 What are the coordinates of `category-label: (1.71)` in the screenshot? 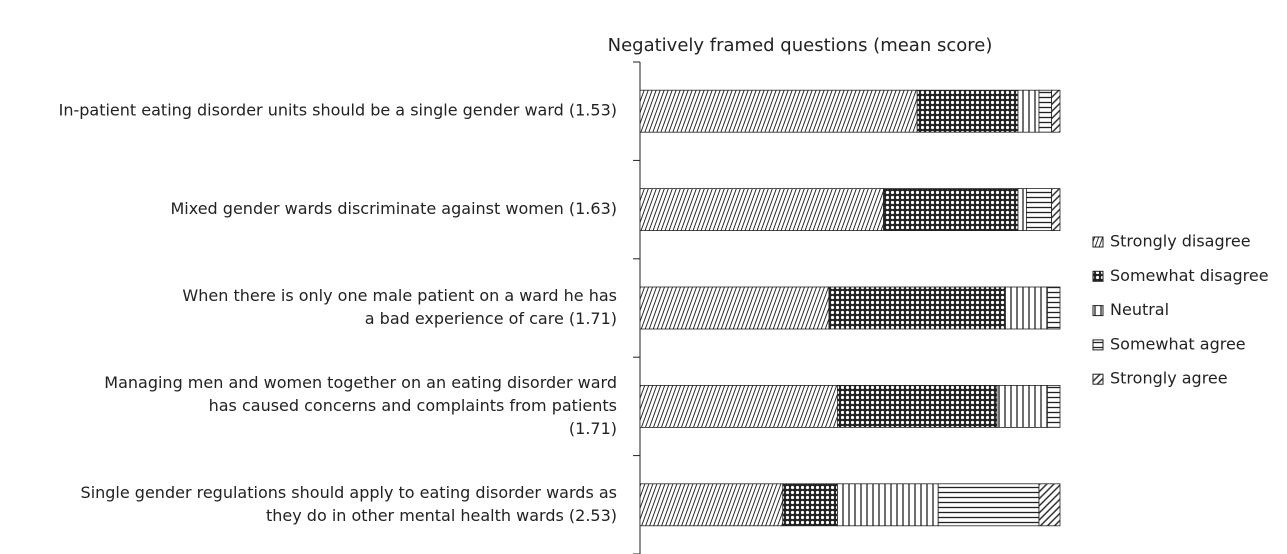 It's located at (593, 428).